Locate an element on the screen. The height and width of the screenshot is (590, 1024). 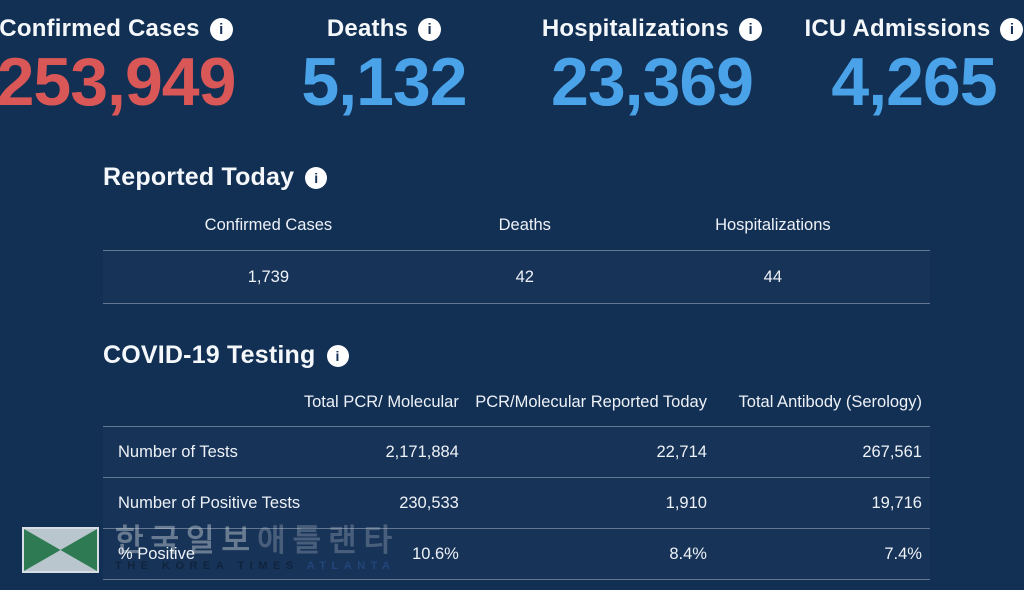
stat-label: Deaths is located at coordinates (367, 28).